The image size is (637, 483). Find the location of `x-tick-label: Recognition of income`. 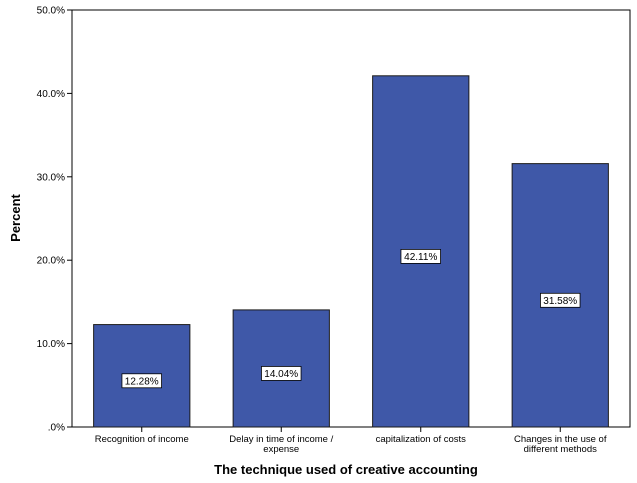

x-tick-label: Recognition of income is located at coordinates (142, 439).